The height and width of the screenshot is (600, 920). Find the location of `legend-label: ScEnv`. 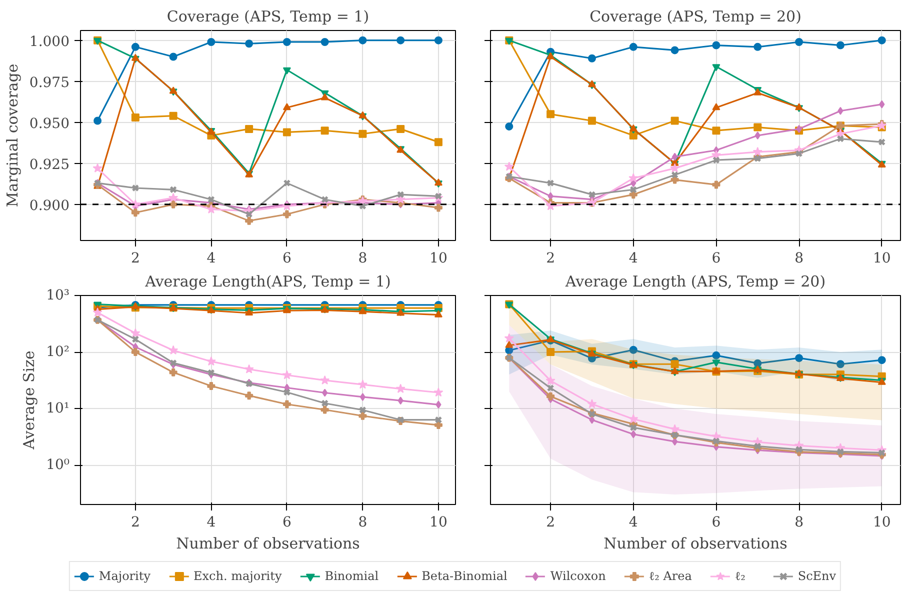

legend-label: ScEnv is located at coordinates (817, 576).